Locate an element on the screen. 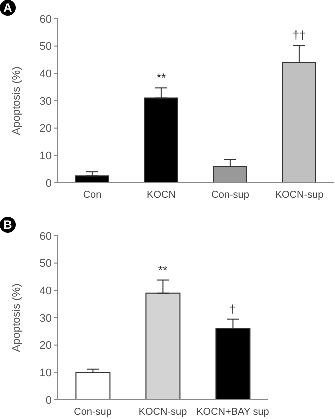 The width and height of the screenshot is (335, 419). annotation: †† is located at coordinates (299, 35).